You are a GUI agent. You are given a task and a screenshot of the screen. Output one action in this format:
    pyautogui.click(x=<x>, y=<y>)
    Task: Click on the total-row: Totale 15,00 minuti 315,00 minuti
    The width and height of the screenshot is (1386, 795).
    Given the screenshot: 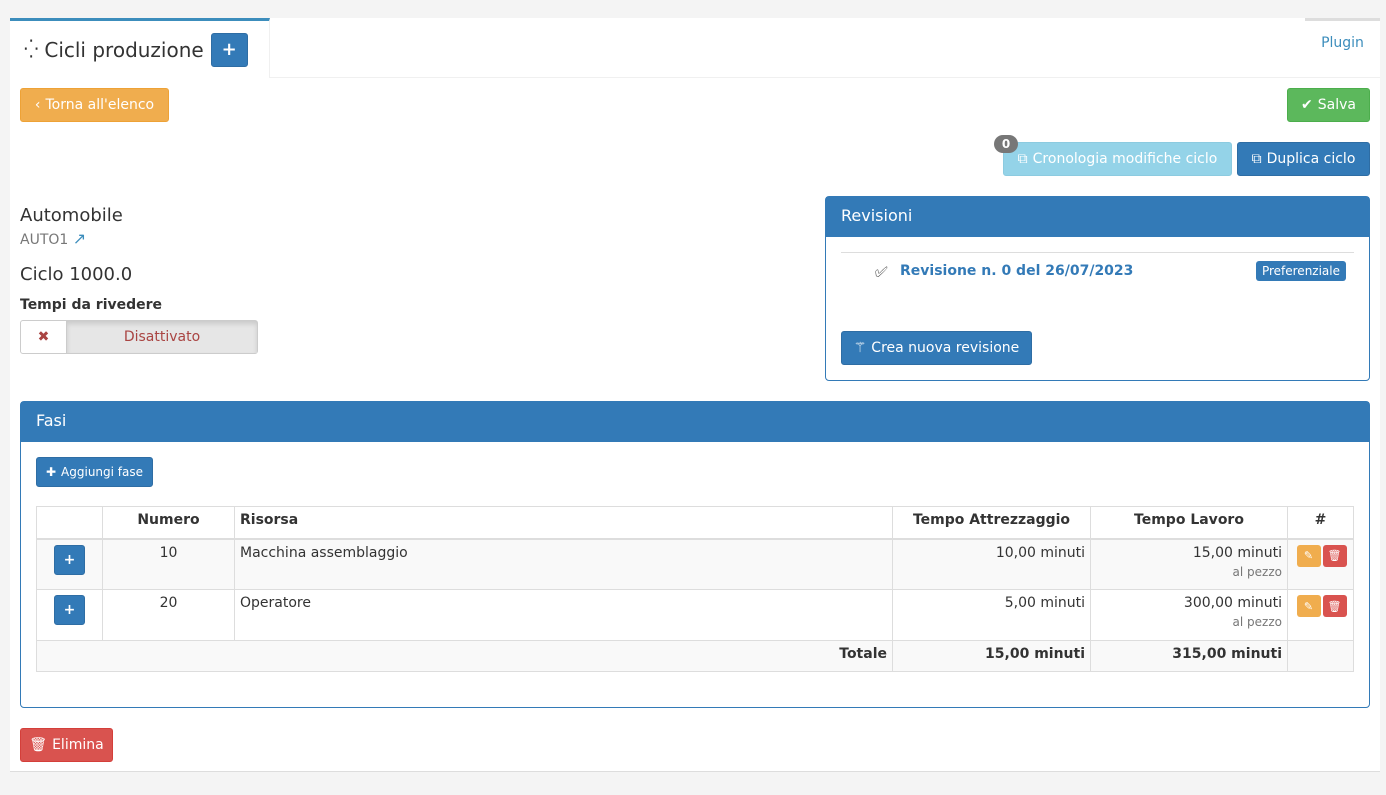 What is the action you would take?
    pyautogui.click(x=695, y=656)
    